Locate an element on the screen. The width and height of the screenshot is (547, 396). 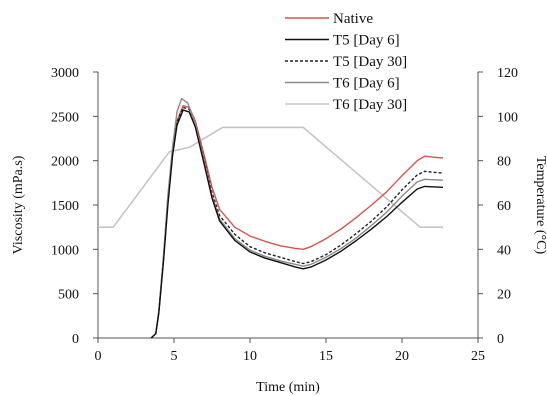
x-tick-label: 25 is located at coordinates (478, 356).